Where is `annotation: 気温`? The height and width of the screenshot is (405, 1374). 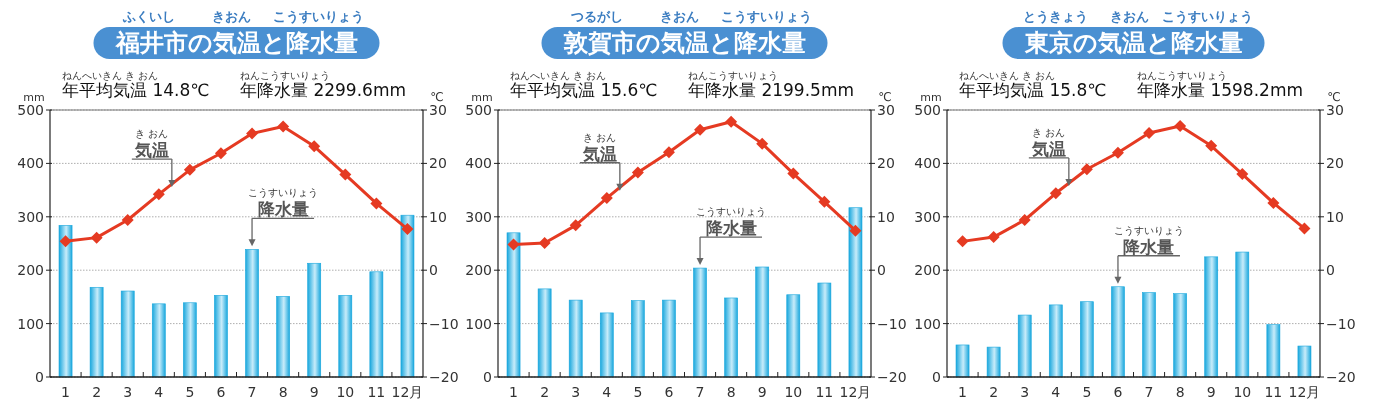 annotation: 気温 is located at coordinates (1048, 148).